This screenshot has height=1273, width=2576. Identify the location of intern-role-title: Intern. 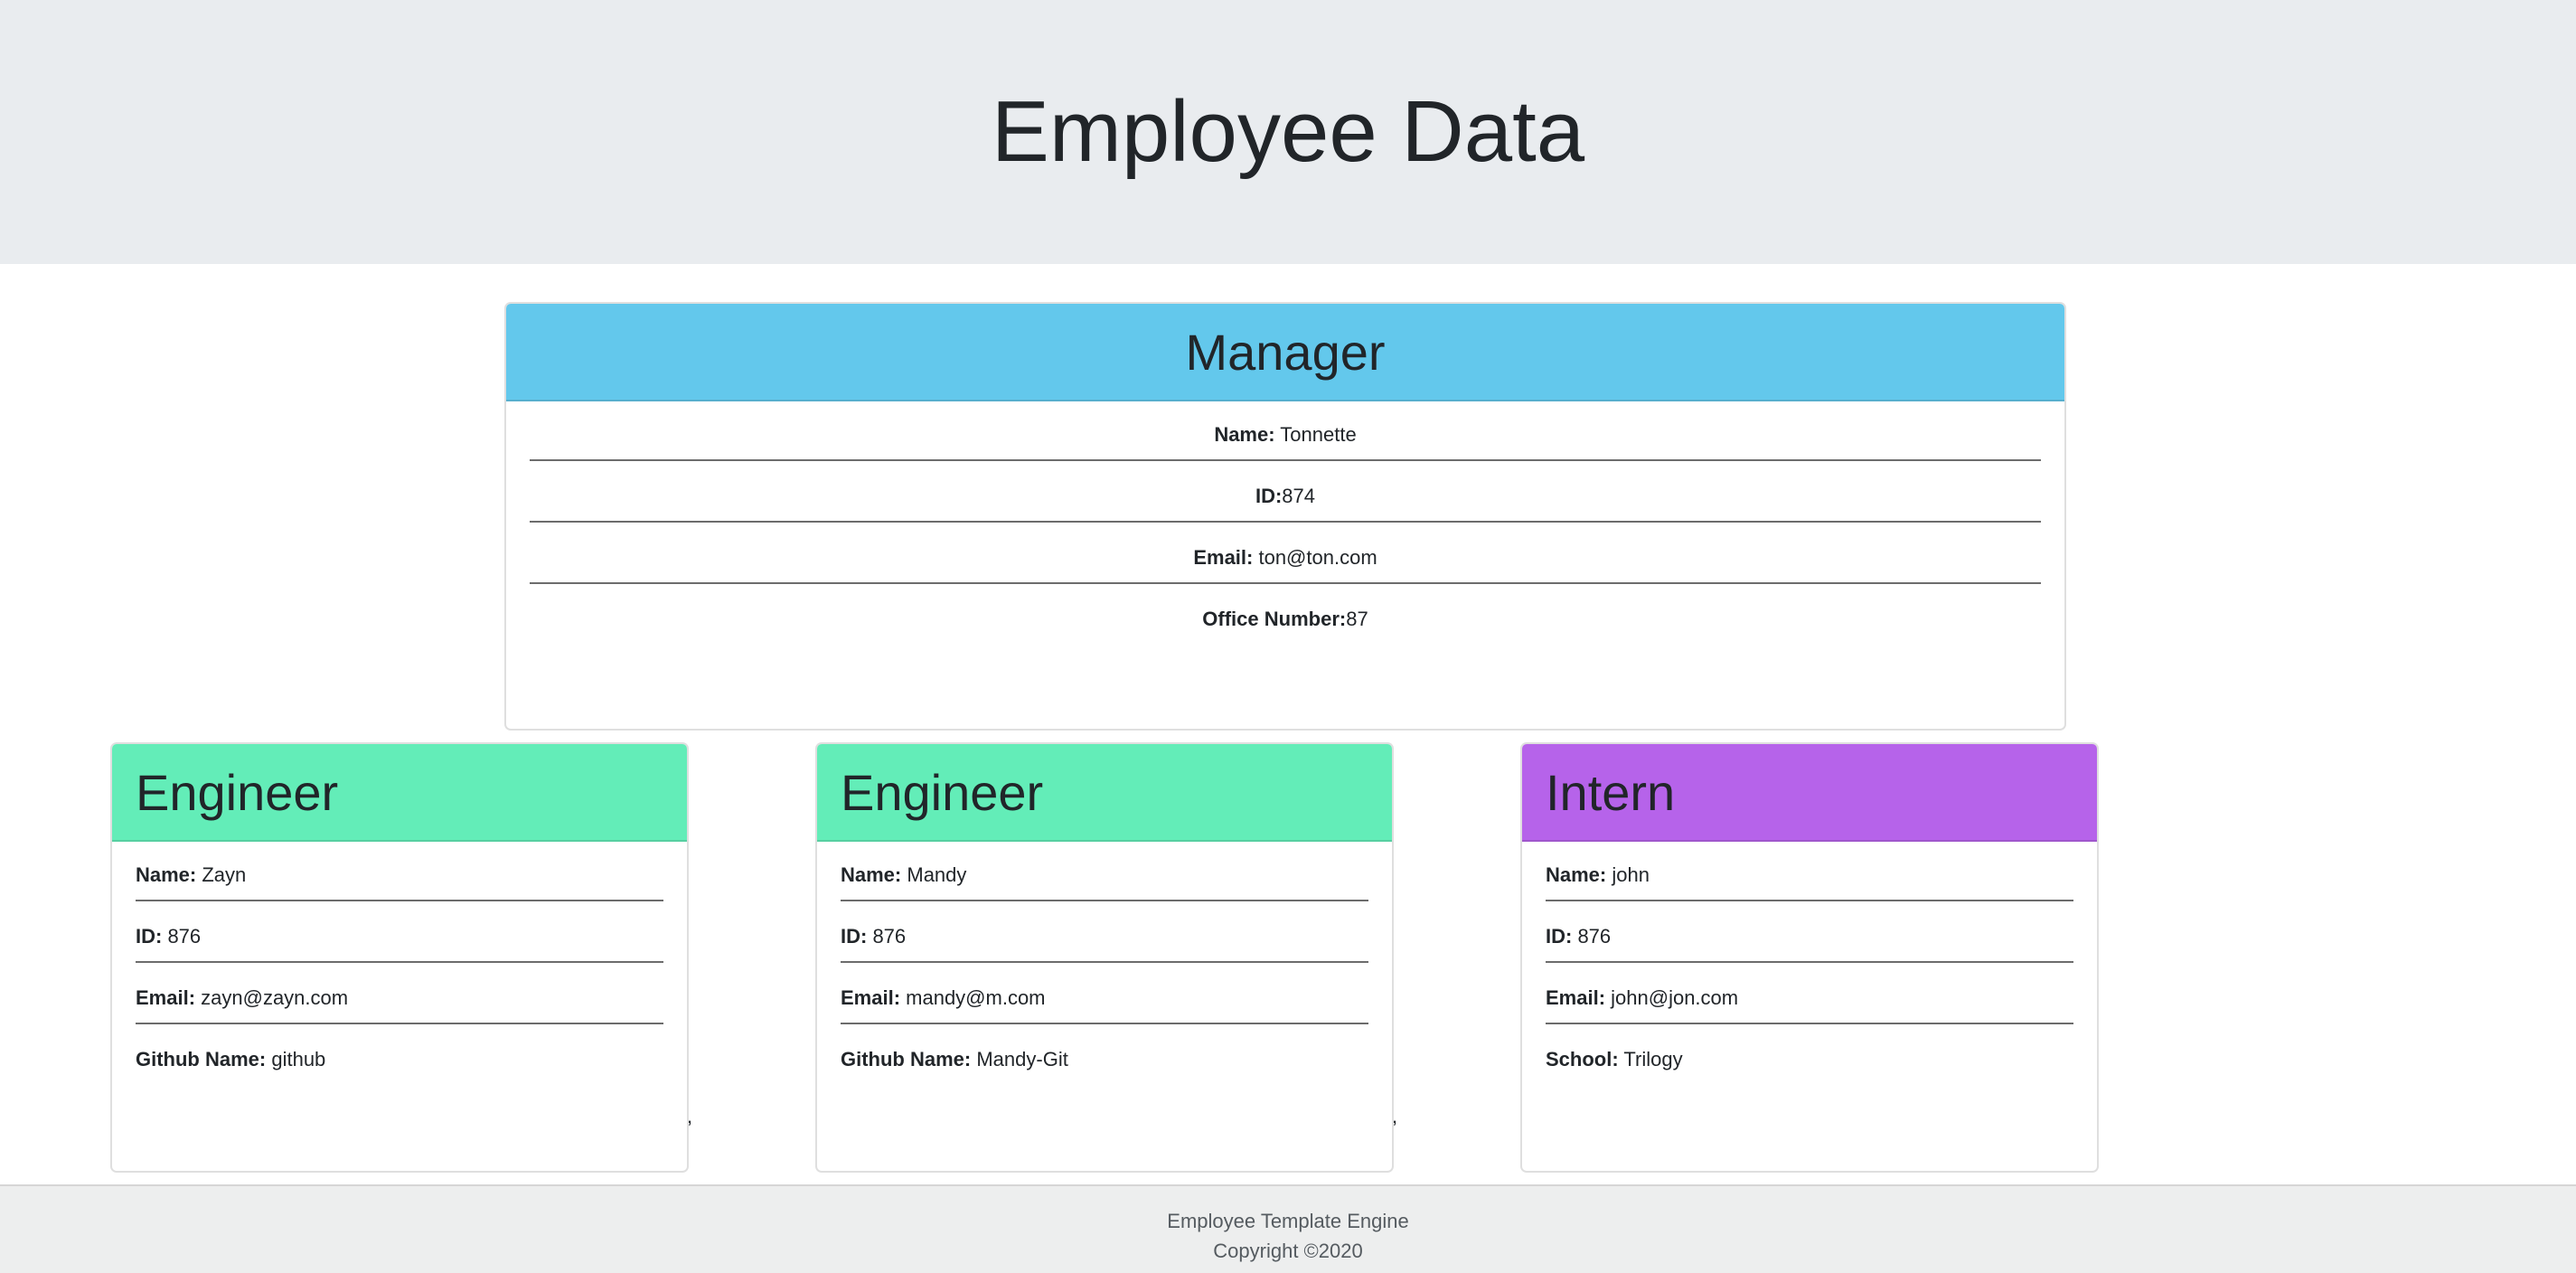
(1611, 792).